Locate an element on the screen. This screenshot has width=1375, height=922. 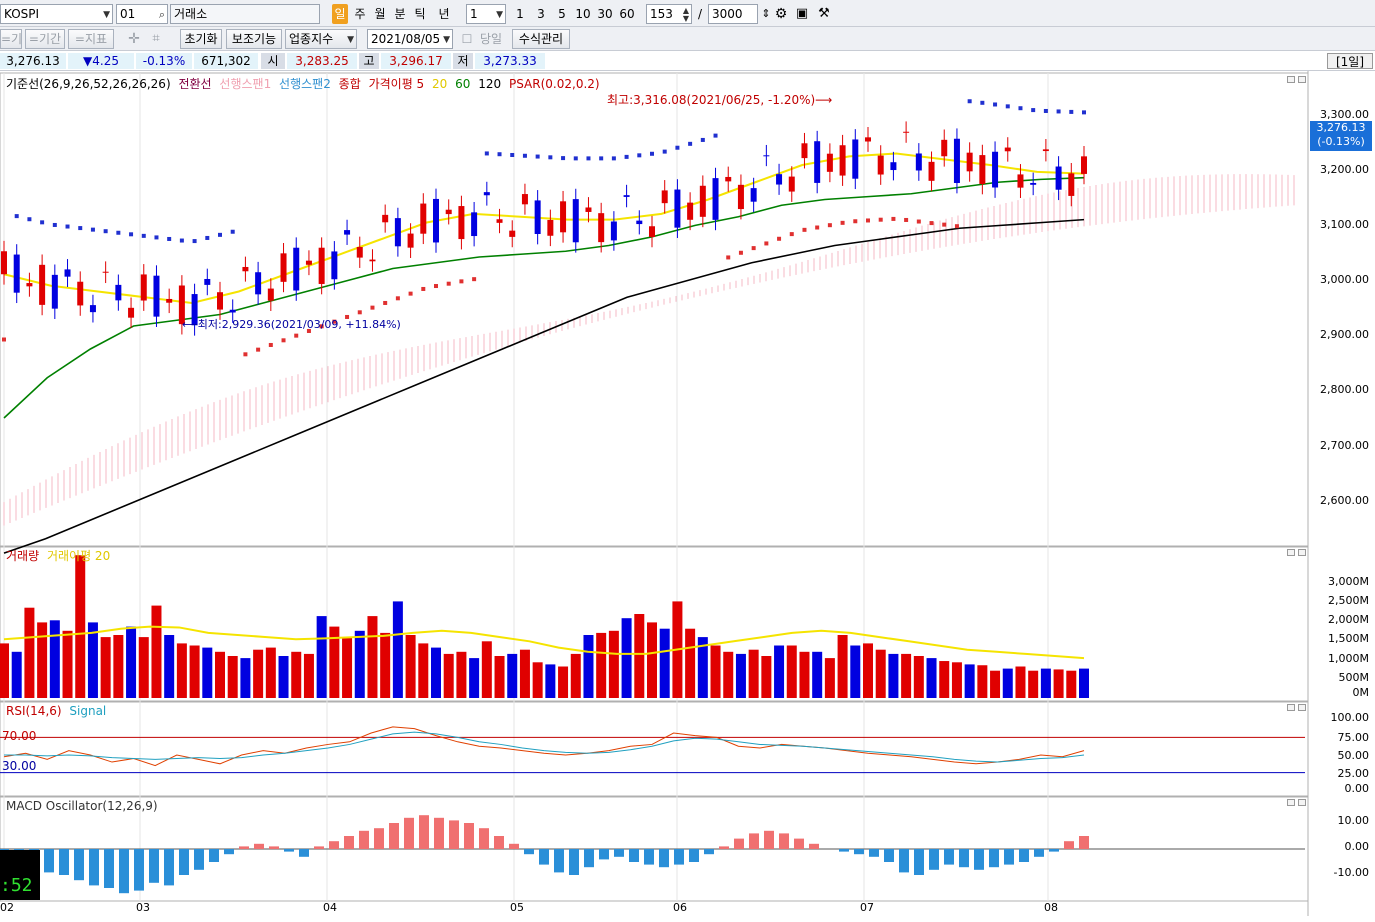
minute-10-button: 10 is located at coordinates (583, 14).